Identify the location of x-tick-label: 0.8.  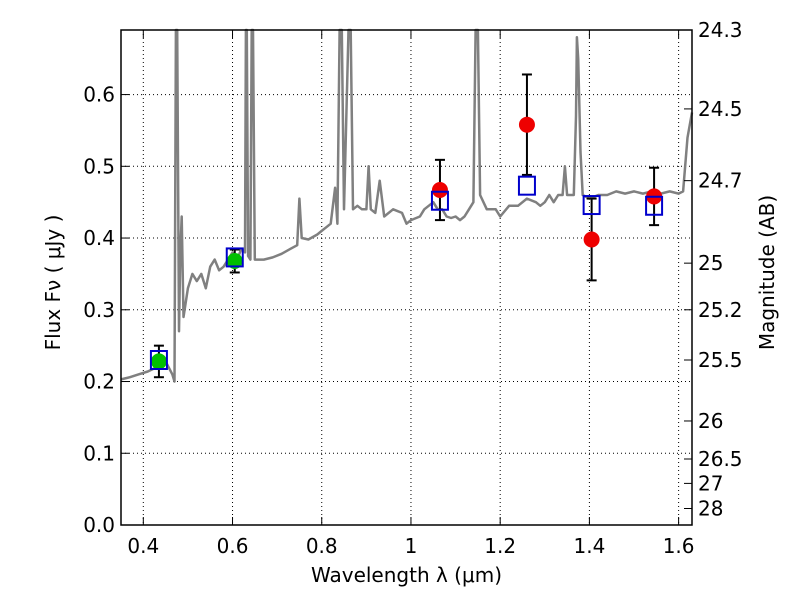
(322, 546).